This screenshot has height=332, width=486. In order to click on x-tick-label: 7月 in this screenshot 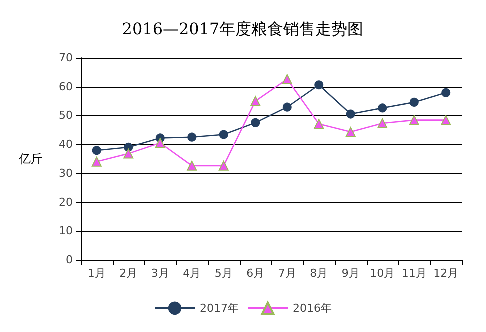, I will do `click(287, 273)`.